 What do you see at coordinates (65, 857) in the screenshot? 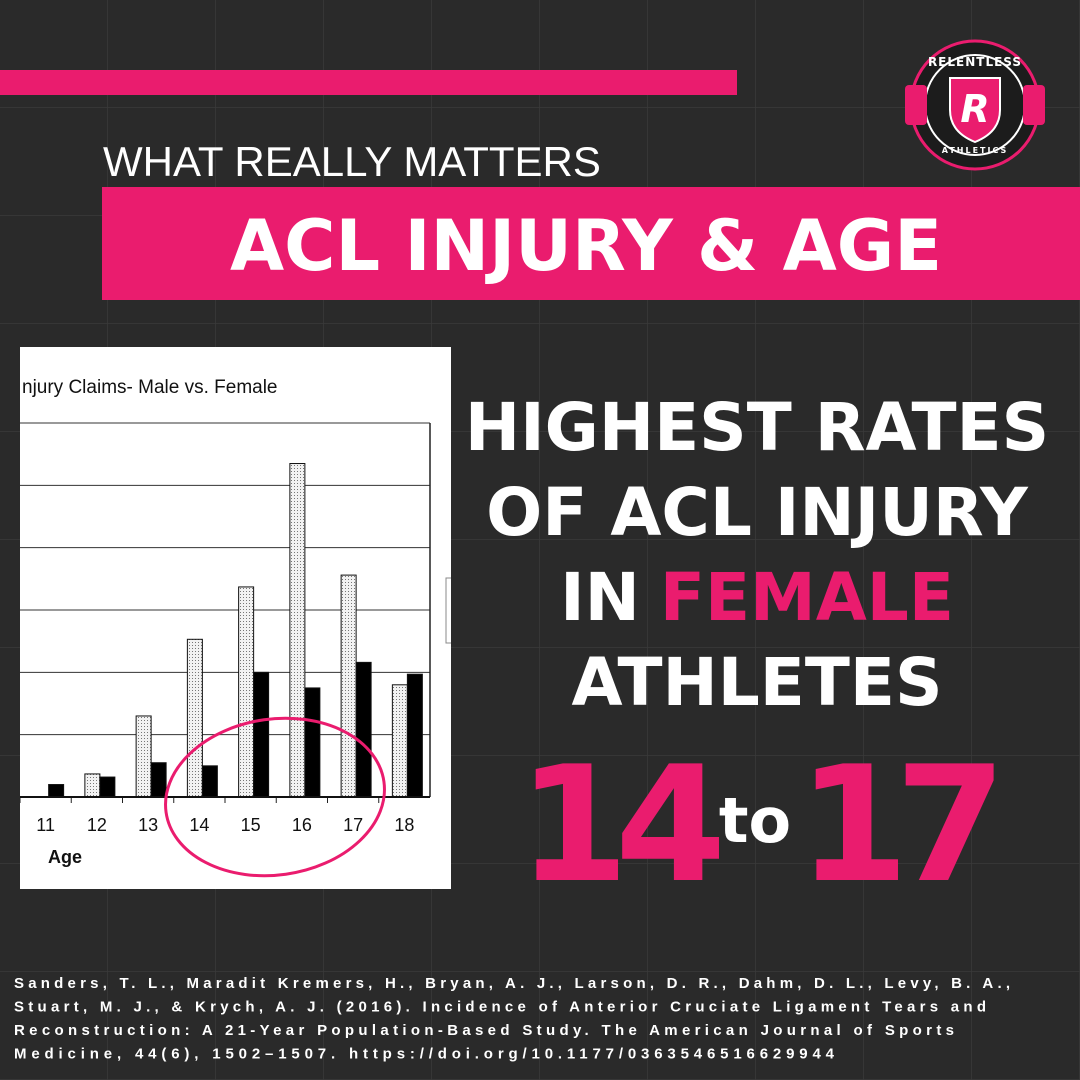
I see `x-axis-label: Age` at bounding box center [65, 857].